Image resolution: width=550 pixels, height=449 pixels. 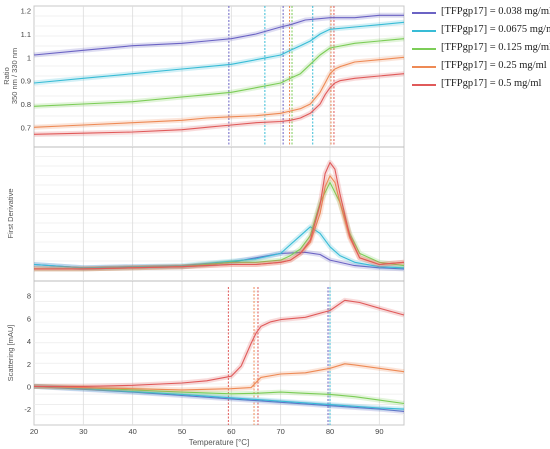 I want to click on legend-label: [TFPgp17] = 0.038 mg/ml, so click(x=495, y=11).